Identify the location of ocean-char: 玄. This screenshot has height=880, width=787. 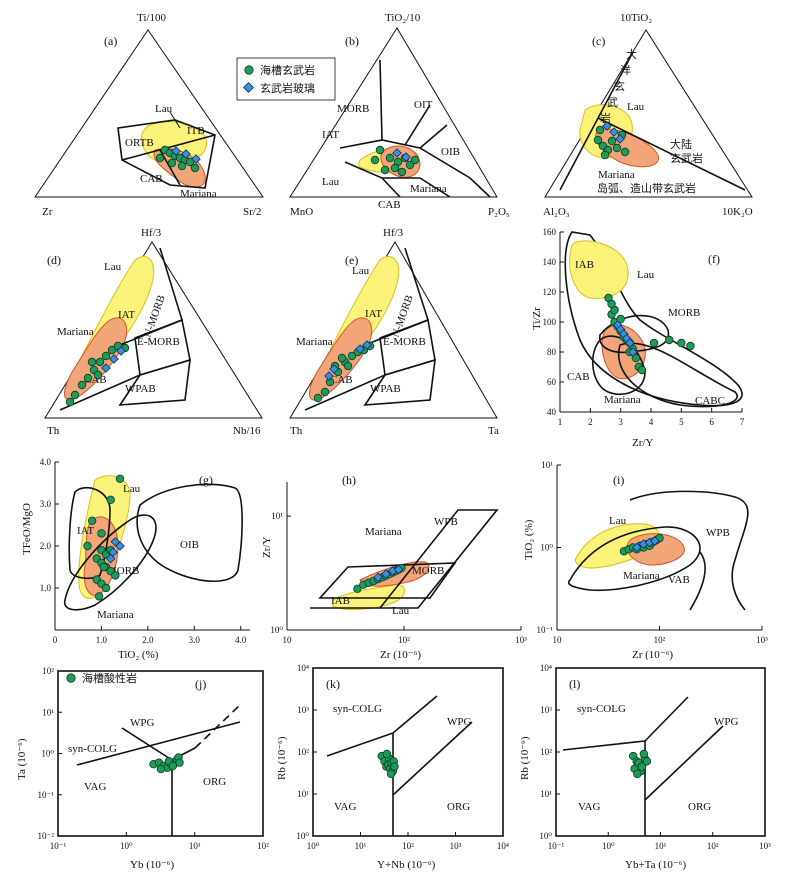
(619, 86).